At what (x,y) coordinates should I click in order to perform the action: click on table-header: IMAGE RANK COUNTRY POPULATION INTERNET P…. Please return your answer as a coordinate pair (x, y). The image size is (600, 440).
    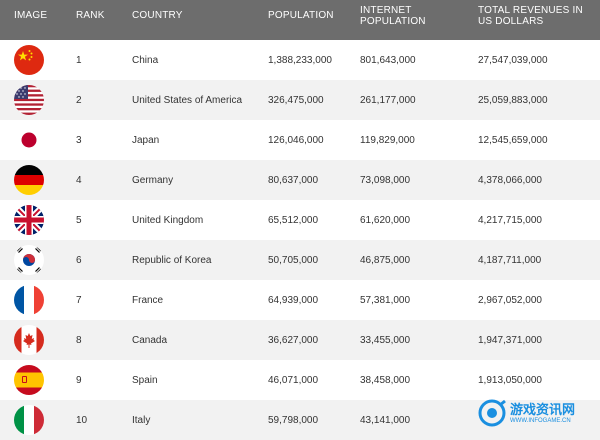
    Looking at the image, I should click on (300, 20).